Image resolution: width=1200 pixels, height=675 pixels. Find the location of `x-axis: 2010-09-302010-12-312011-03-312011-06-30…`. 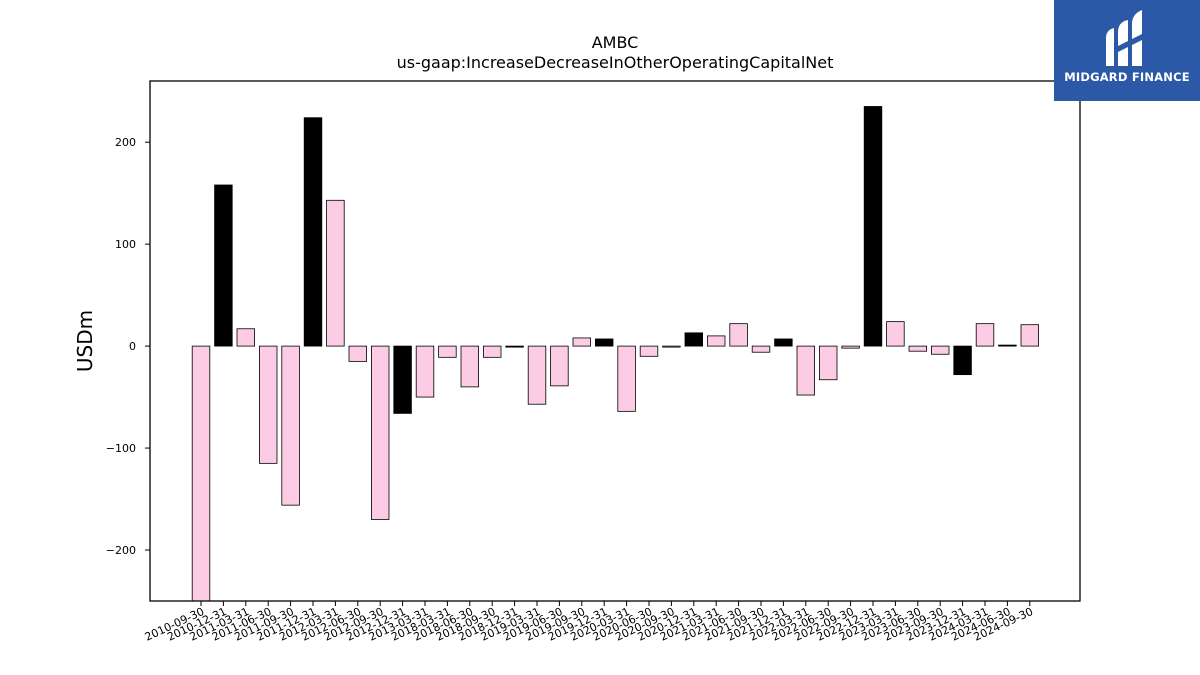

x-axis: 2010-09-302010-12-312011-03-312011-06-30… is located at coordinates (589, 622).